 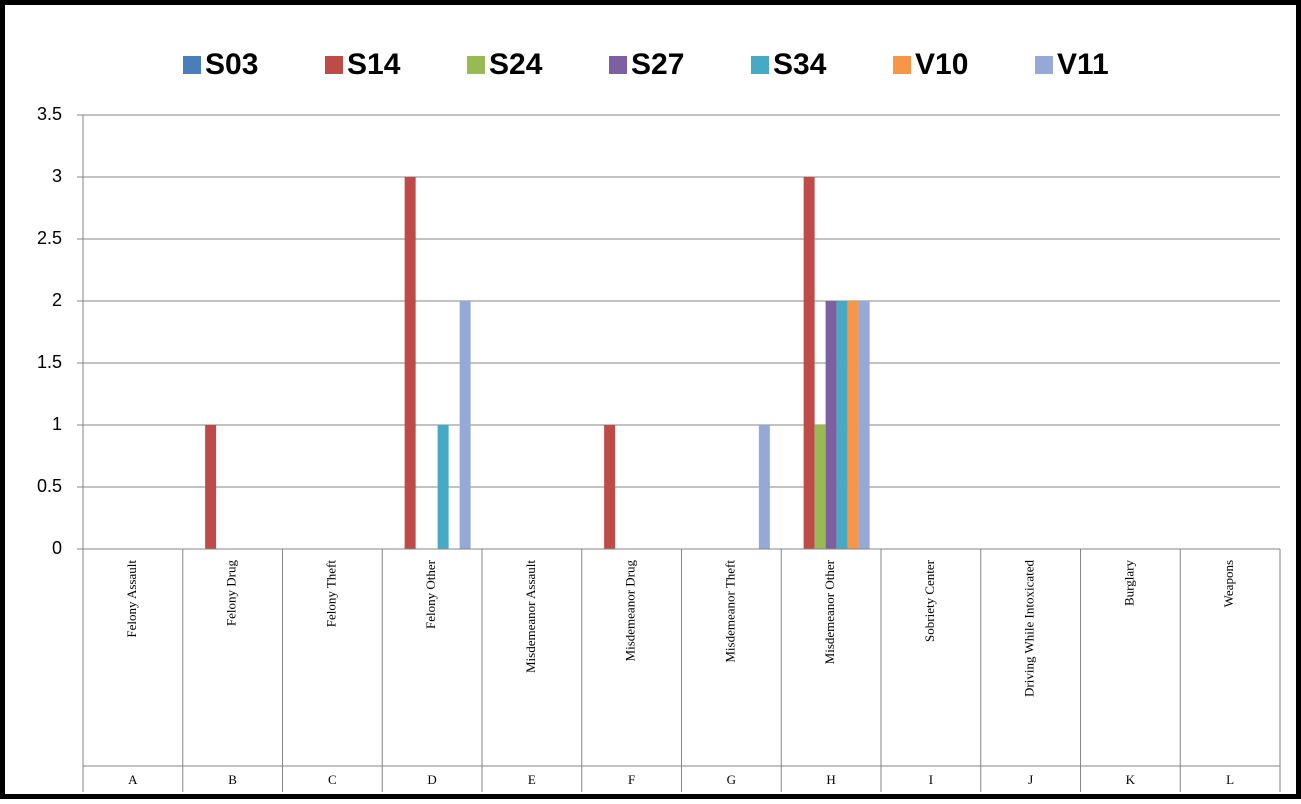 I want to click on category-code: L, so click(x=1230, y=779).